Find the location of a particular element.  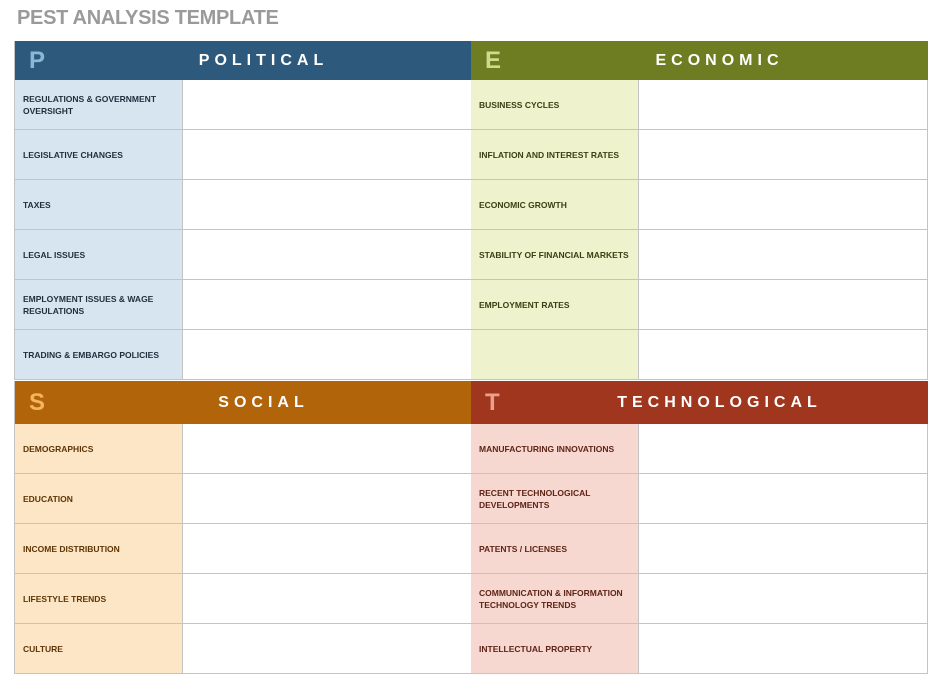

factor-label: LIFESTYLE TRENDS is located at coordinates (99, 598).